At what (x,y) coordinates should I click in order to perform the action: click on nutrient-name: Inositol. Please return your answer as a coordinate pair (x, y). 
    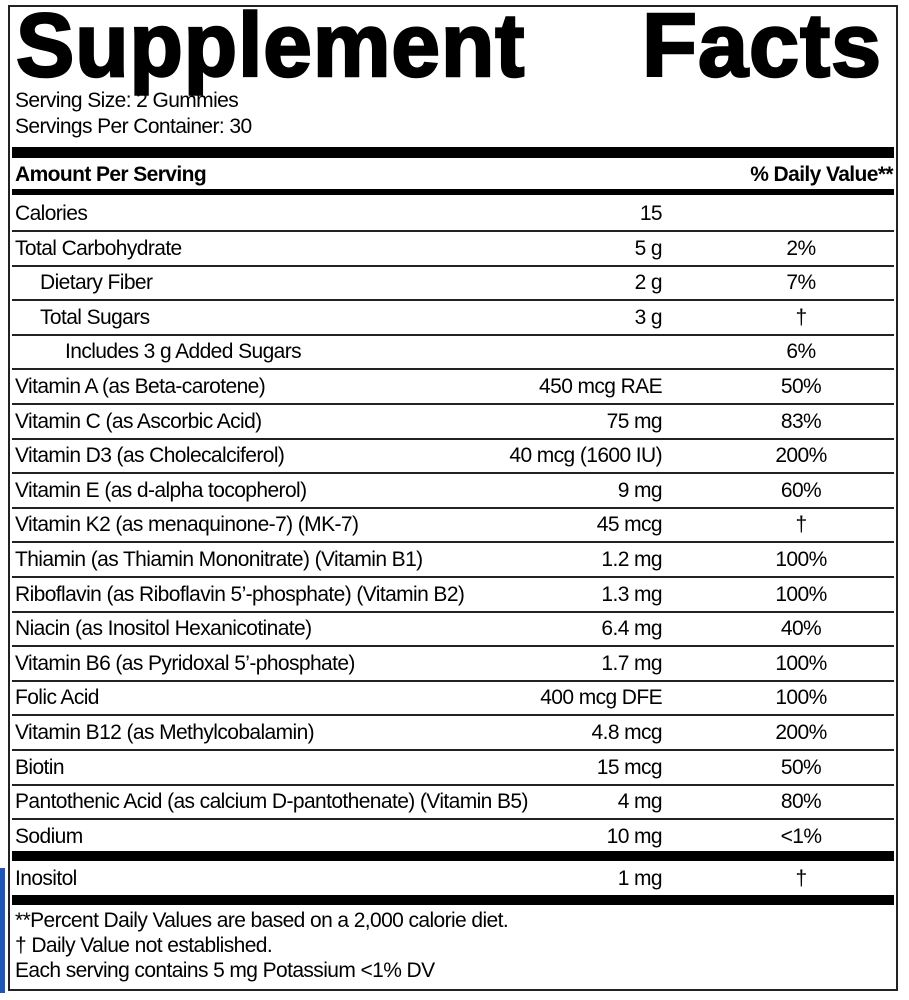
    Looking at the image, I should click on (46, 878).